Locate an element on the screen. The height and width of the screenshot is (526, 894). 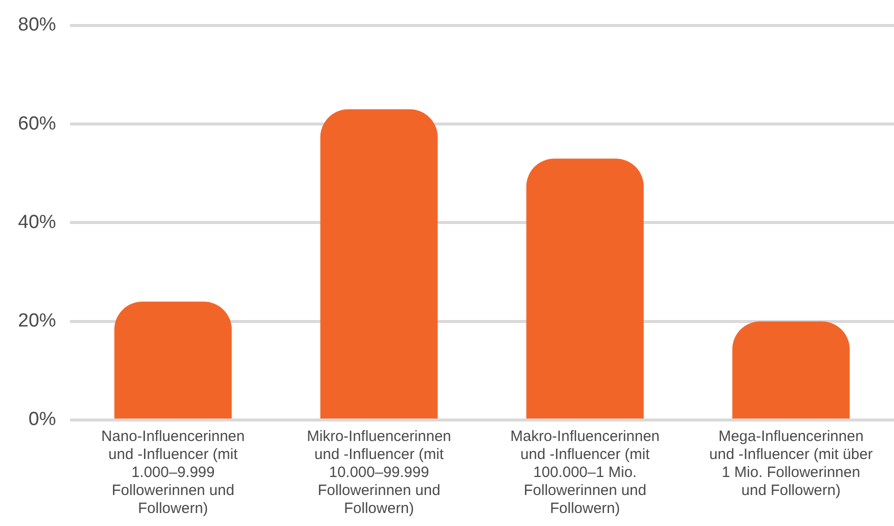
x-tick-label: Mikro-Influencerinnen und -Influencer (mit 10.000–99.999 Followerinnen und Followern) is located at coordinates (379, 473).